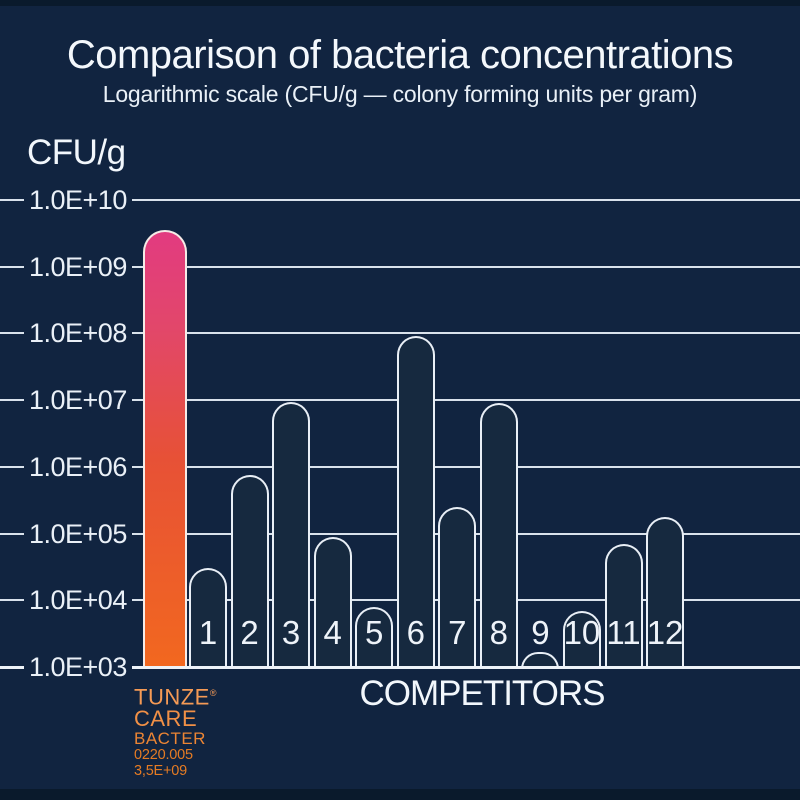 The height and width of the screenshot is (800, 800). Describe the element at coordinates (78, 600) in the screenshot. I see `y-tick-label-1e4: 1.0E+04` at that location.